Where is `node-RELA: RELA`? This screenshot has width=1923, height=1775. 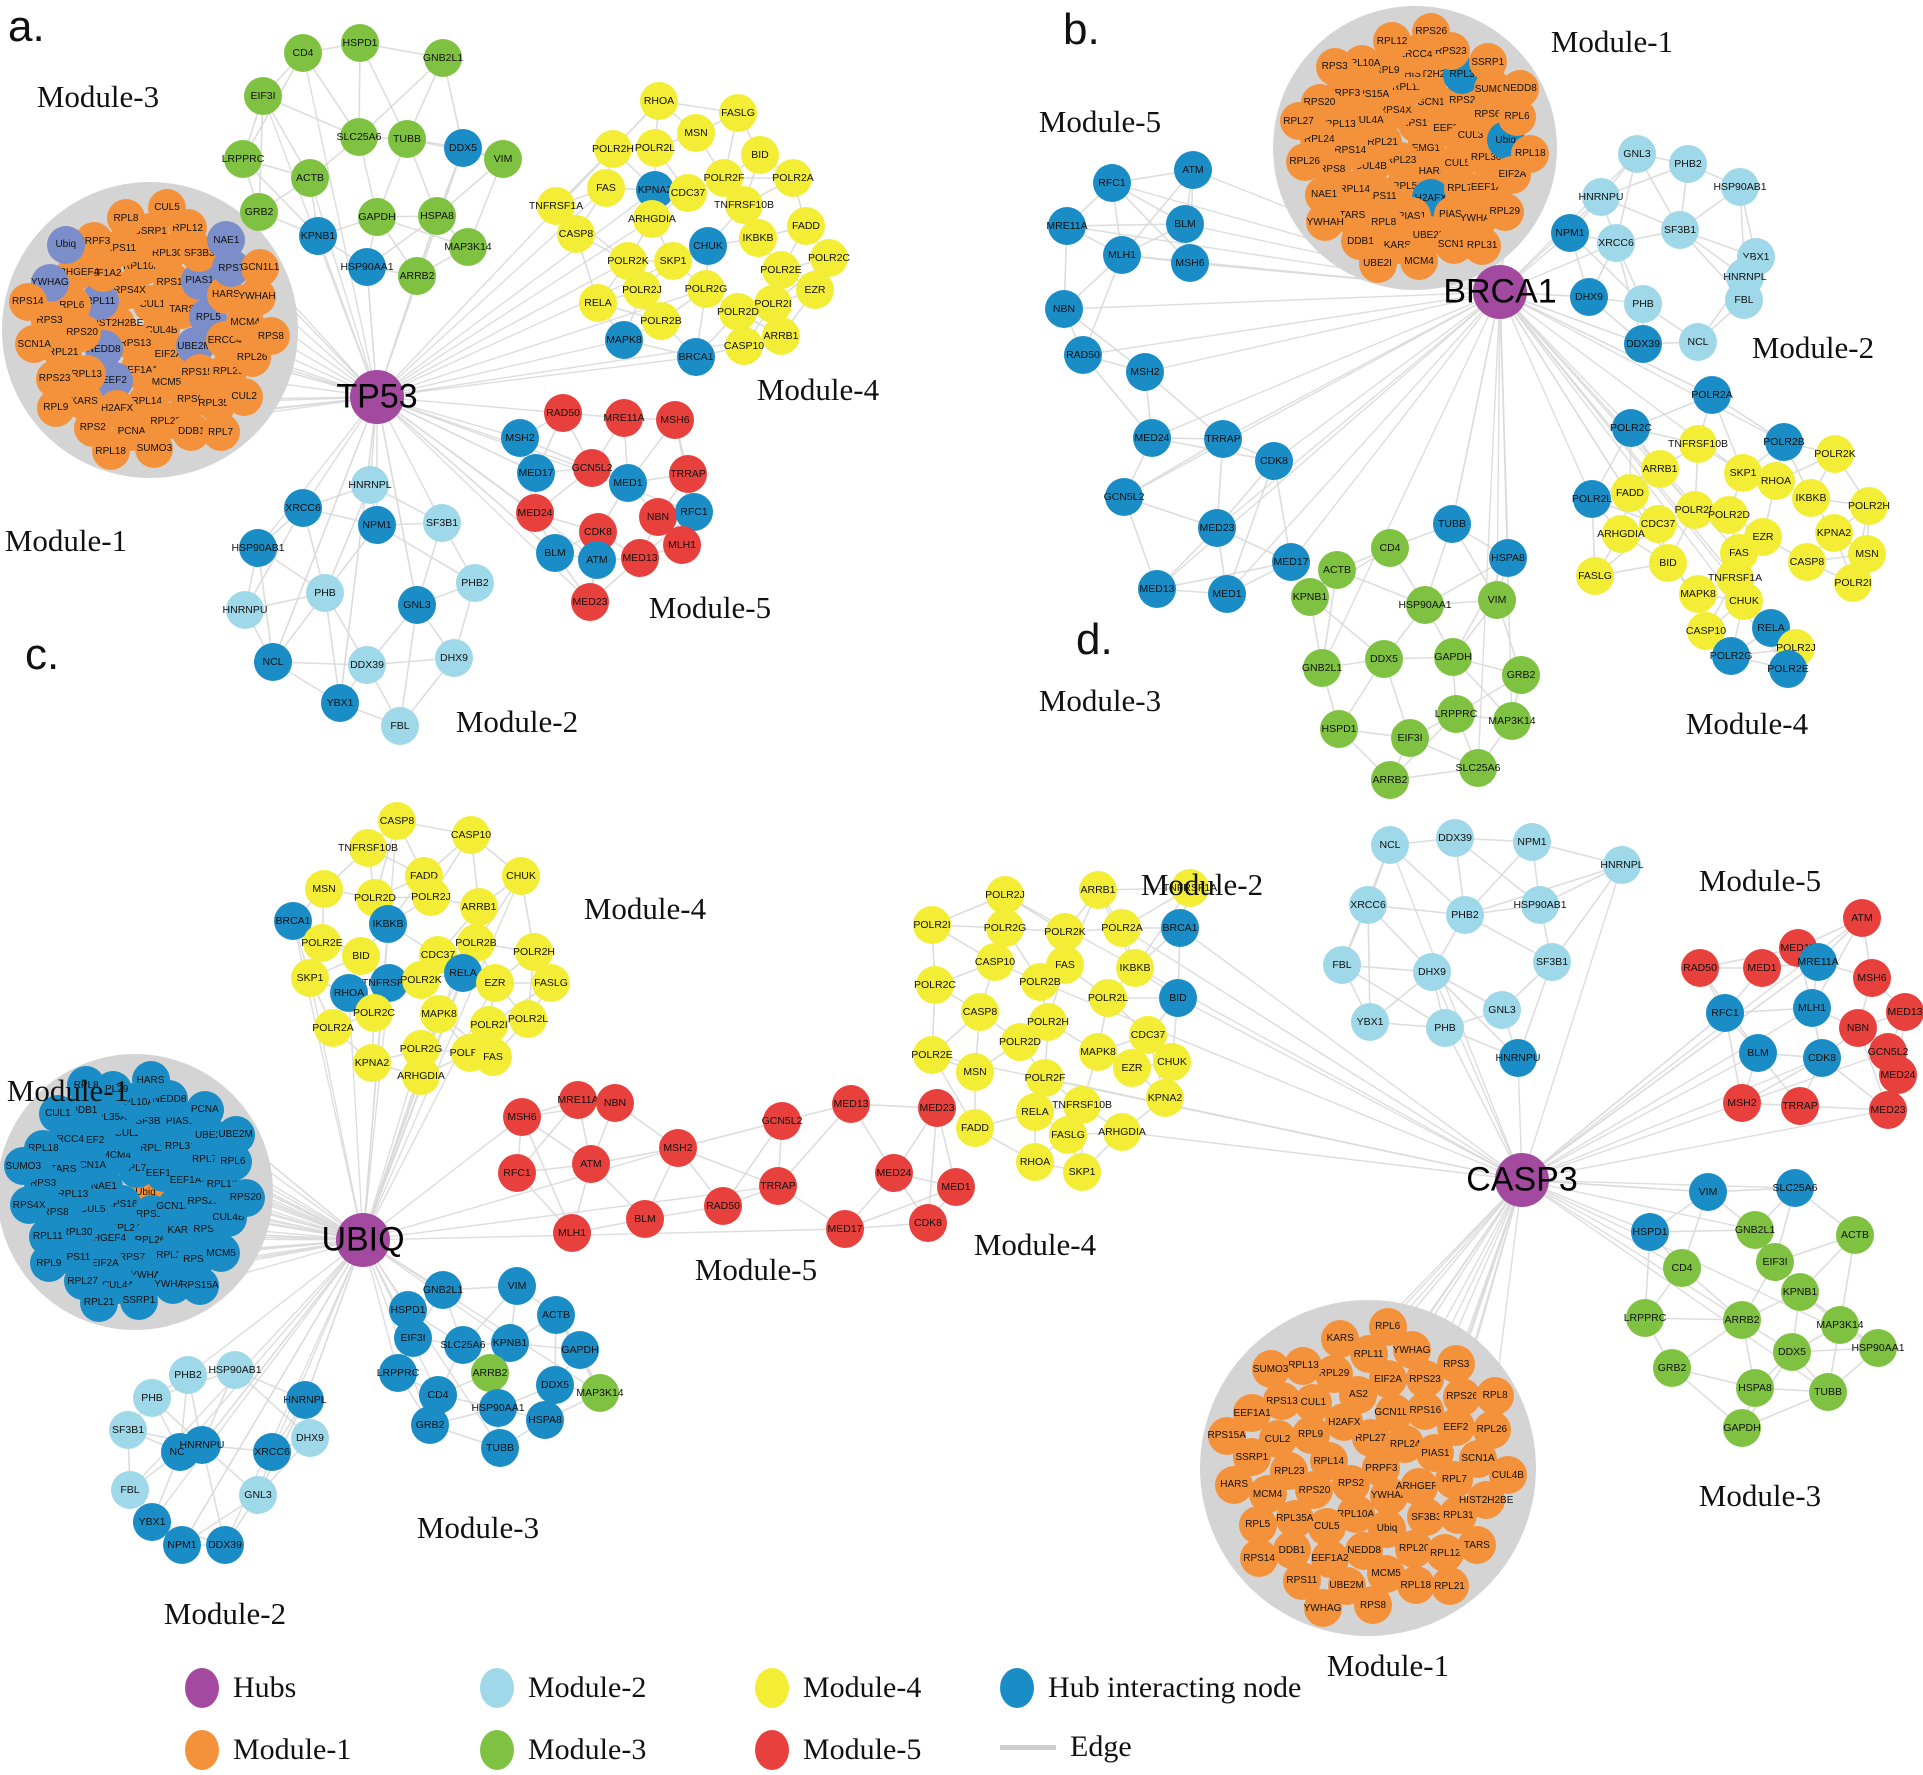
node-RELA: RELA is located at coordinates (1035, 1112).